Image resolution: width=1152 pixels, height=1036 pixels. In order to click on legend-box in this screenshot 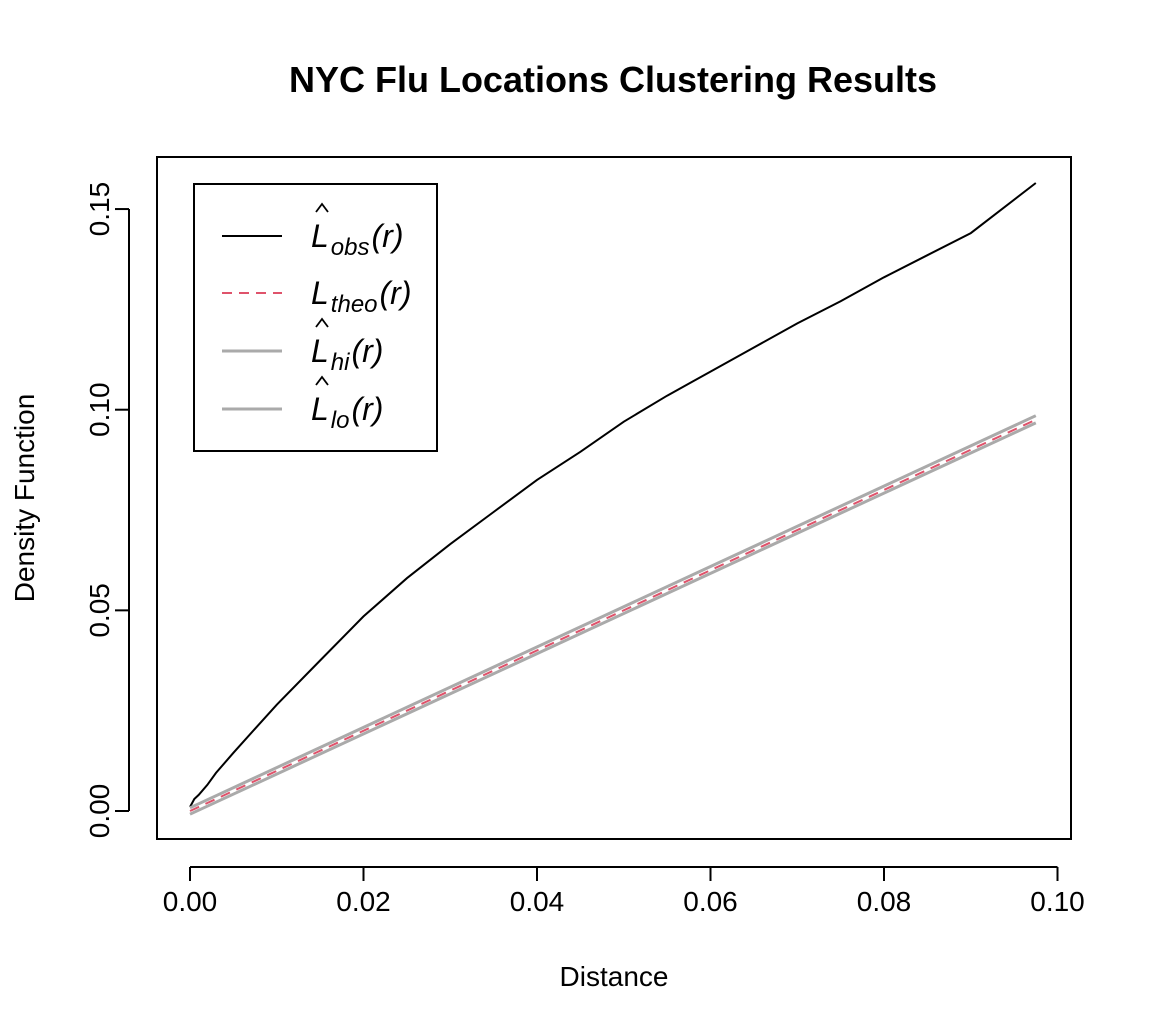, I will do `click(315, 317)`.